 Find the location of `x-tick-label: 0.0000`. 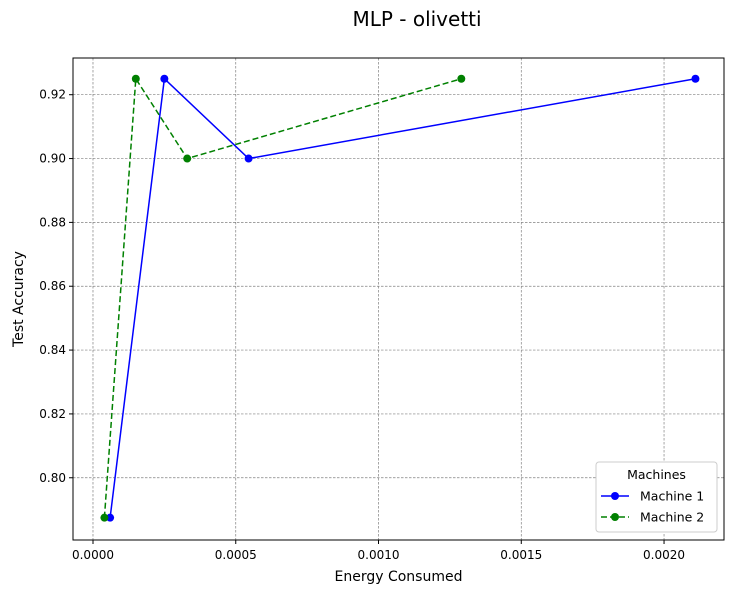

x-tick-label: 0.0000 is located at coordinates (93, 555).